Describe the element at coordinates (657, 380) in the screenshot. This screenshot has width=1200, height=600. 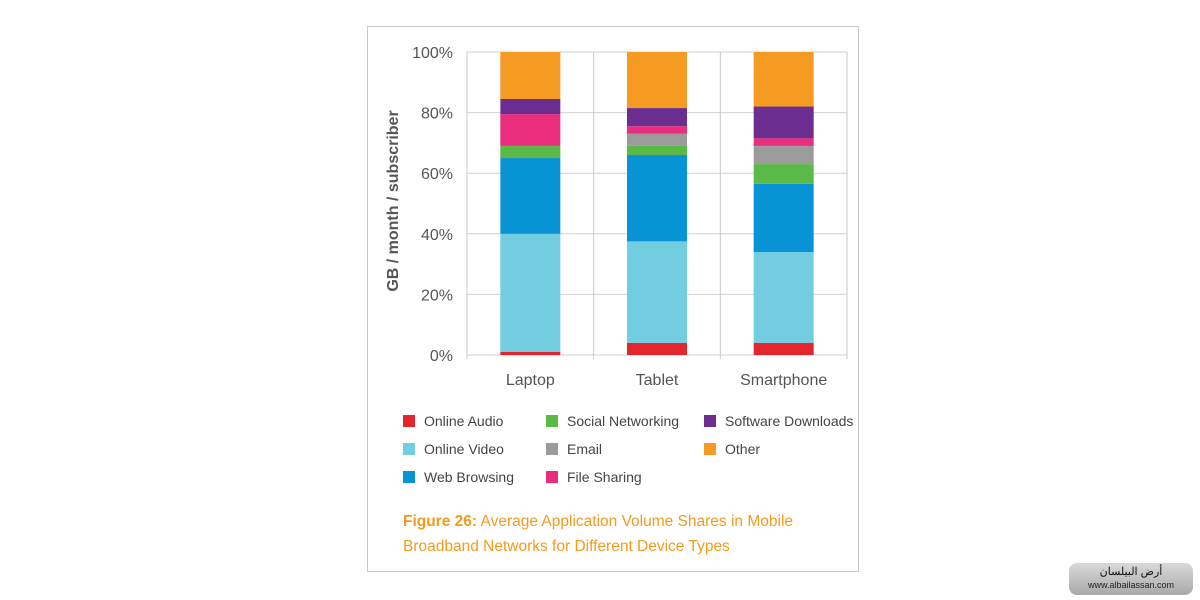
I see `x-tick-label: Tablet` at that location.